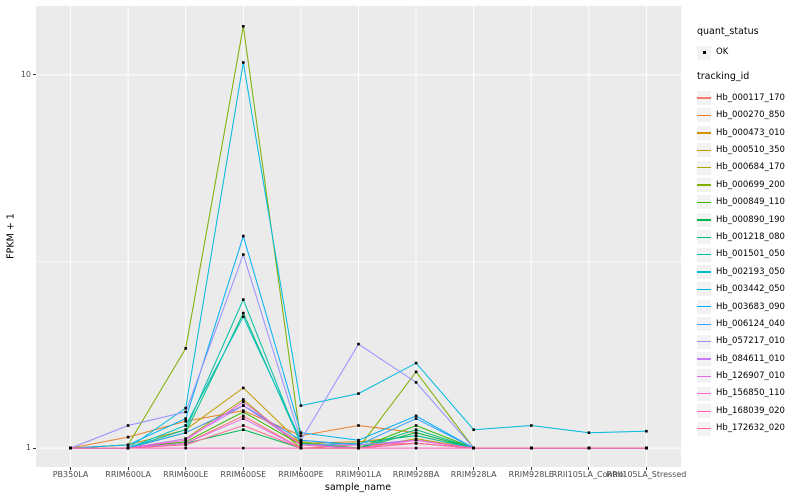 The image size is (800, 500). Describe the element at coordinates (750, 184) in the screenshot. I see `legend-label: Hb_000699_200` at that location.